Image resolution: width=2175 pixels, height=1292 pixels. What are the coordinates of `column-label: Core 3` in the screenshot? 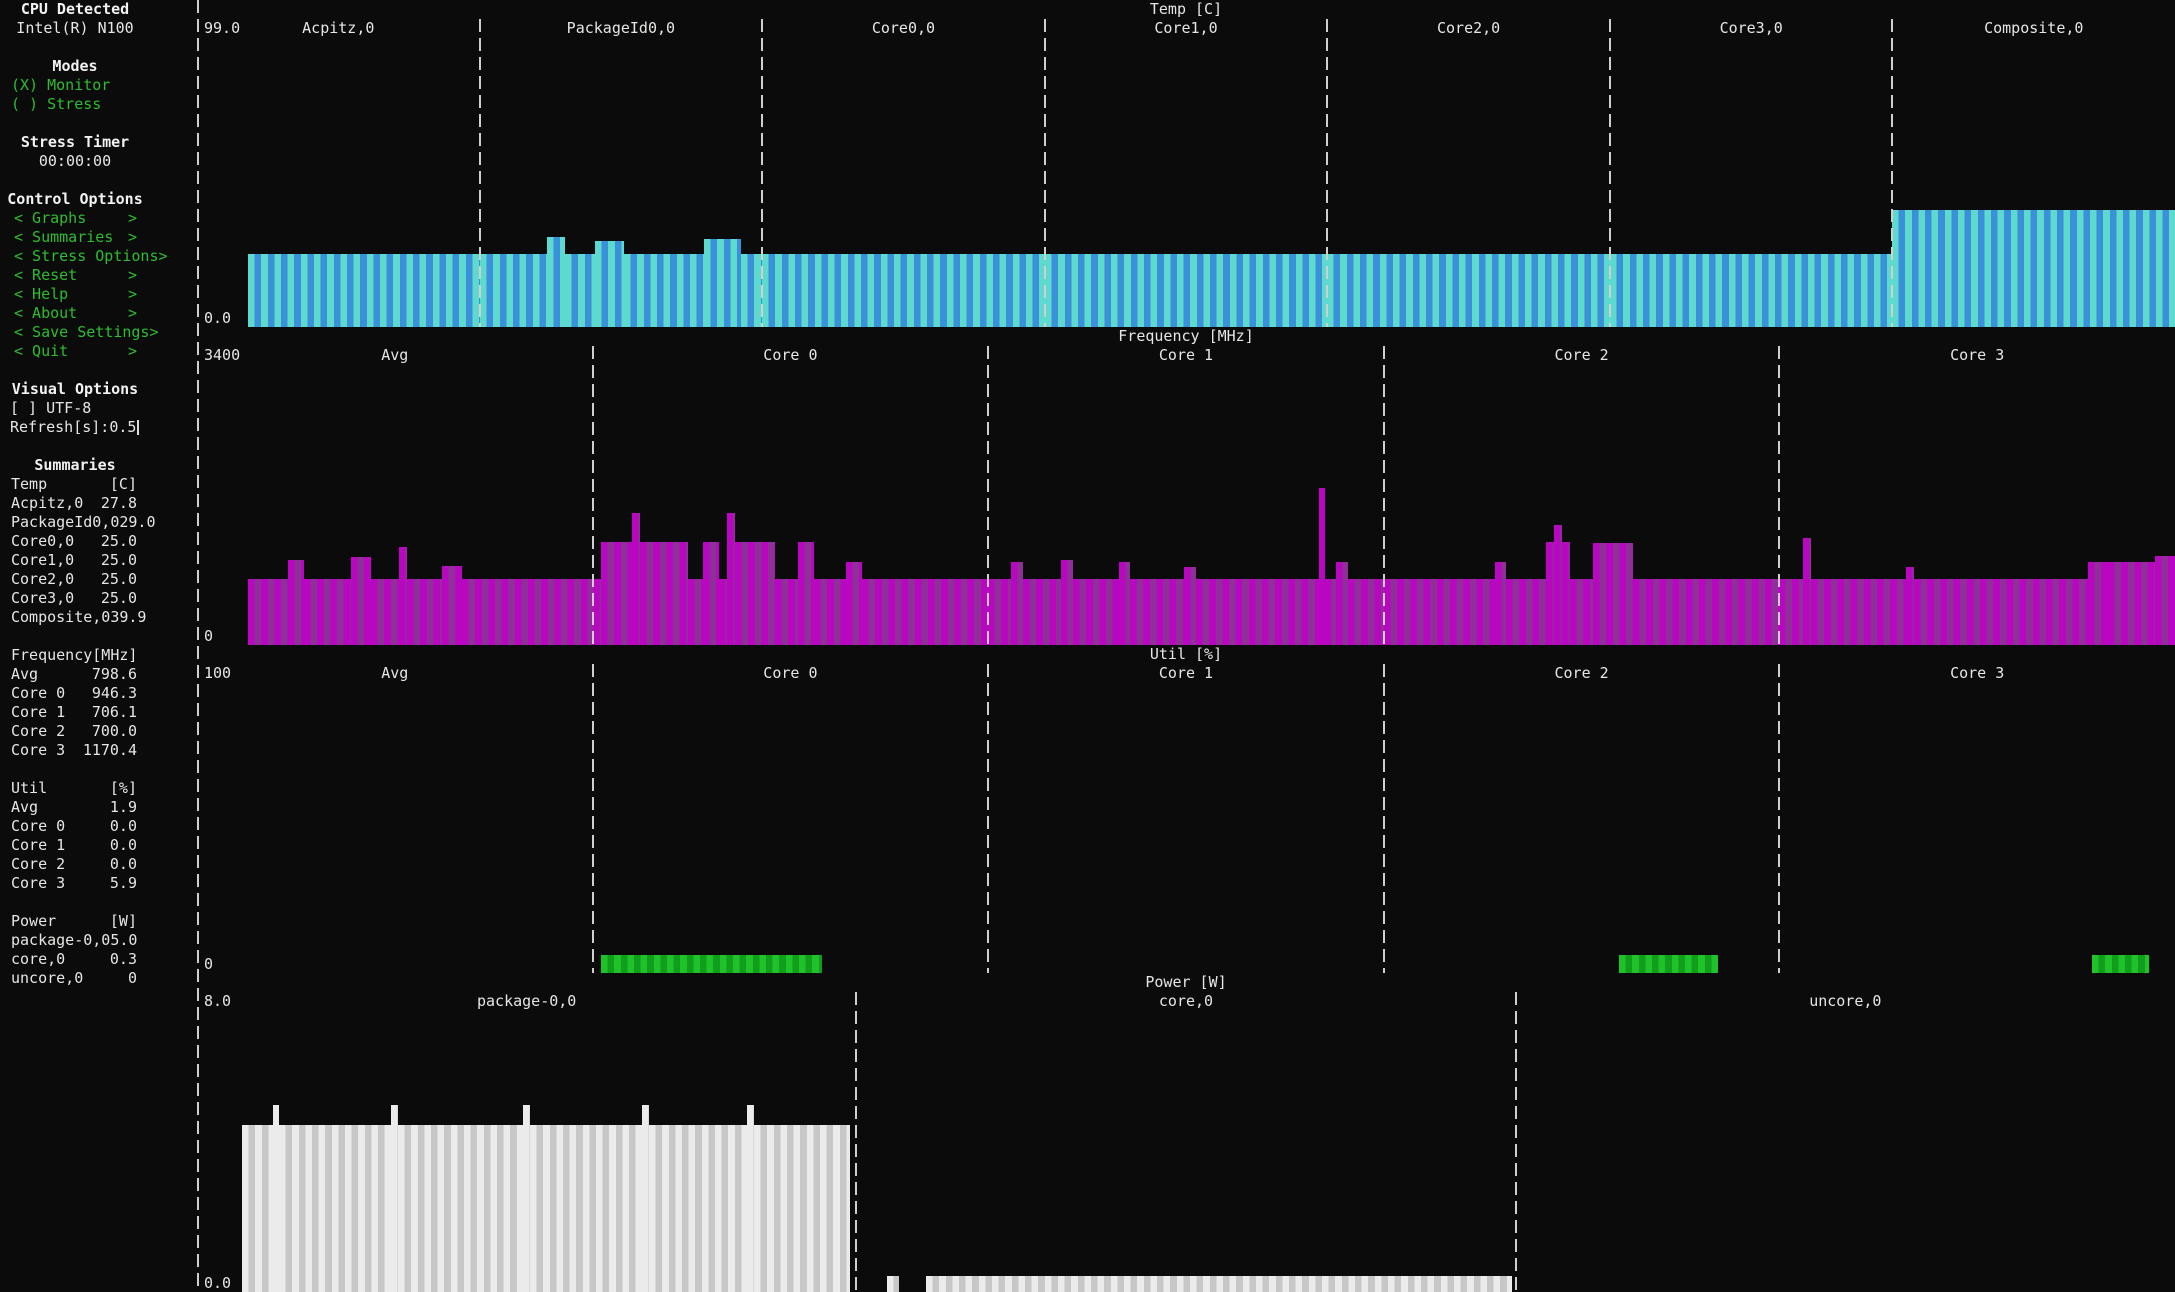 It's located at (1977, 355).